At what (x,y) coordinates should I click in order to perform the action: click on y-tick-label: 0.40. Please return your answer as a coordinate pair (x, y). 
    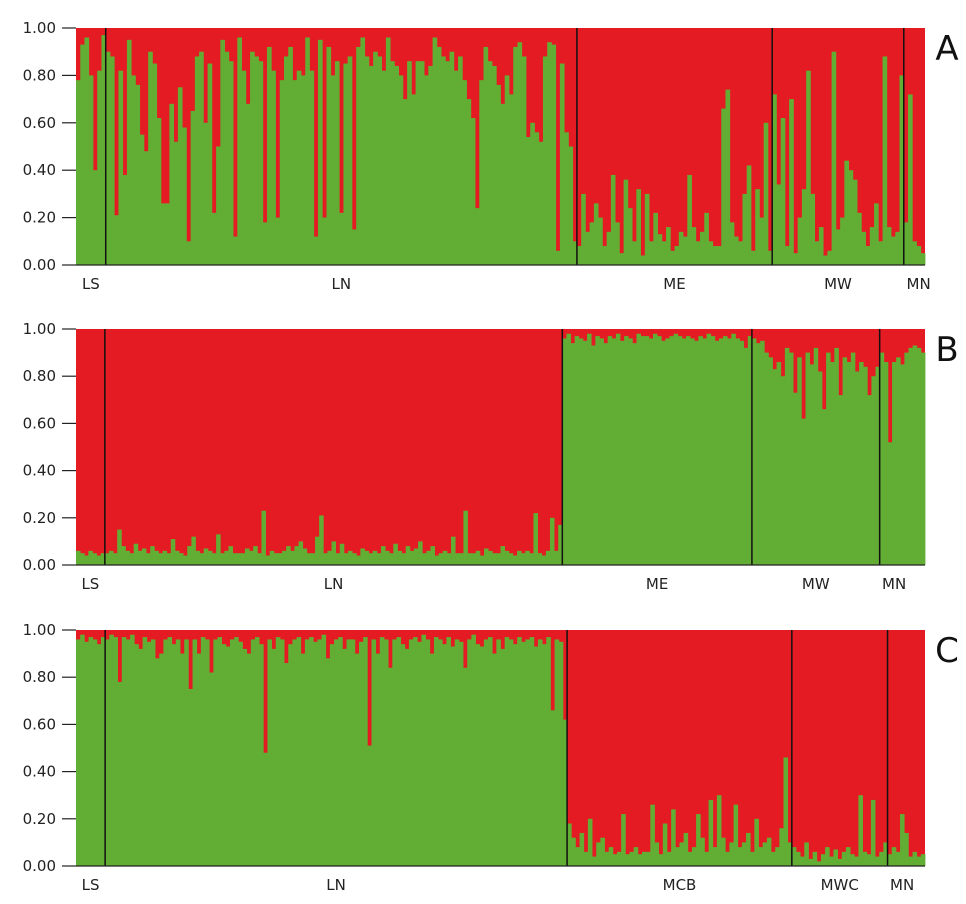
    Looking at the image, I should click on (39, 772).